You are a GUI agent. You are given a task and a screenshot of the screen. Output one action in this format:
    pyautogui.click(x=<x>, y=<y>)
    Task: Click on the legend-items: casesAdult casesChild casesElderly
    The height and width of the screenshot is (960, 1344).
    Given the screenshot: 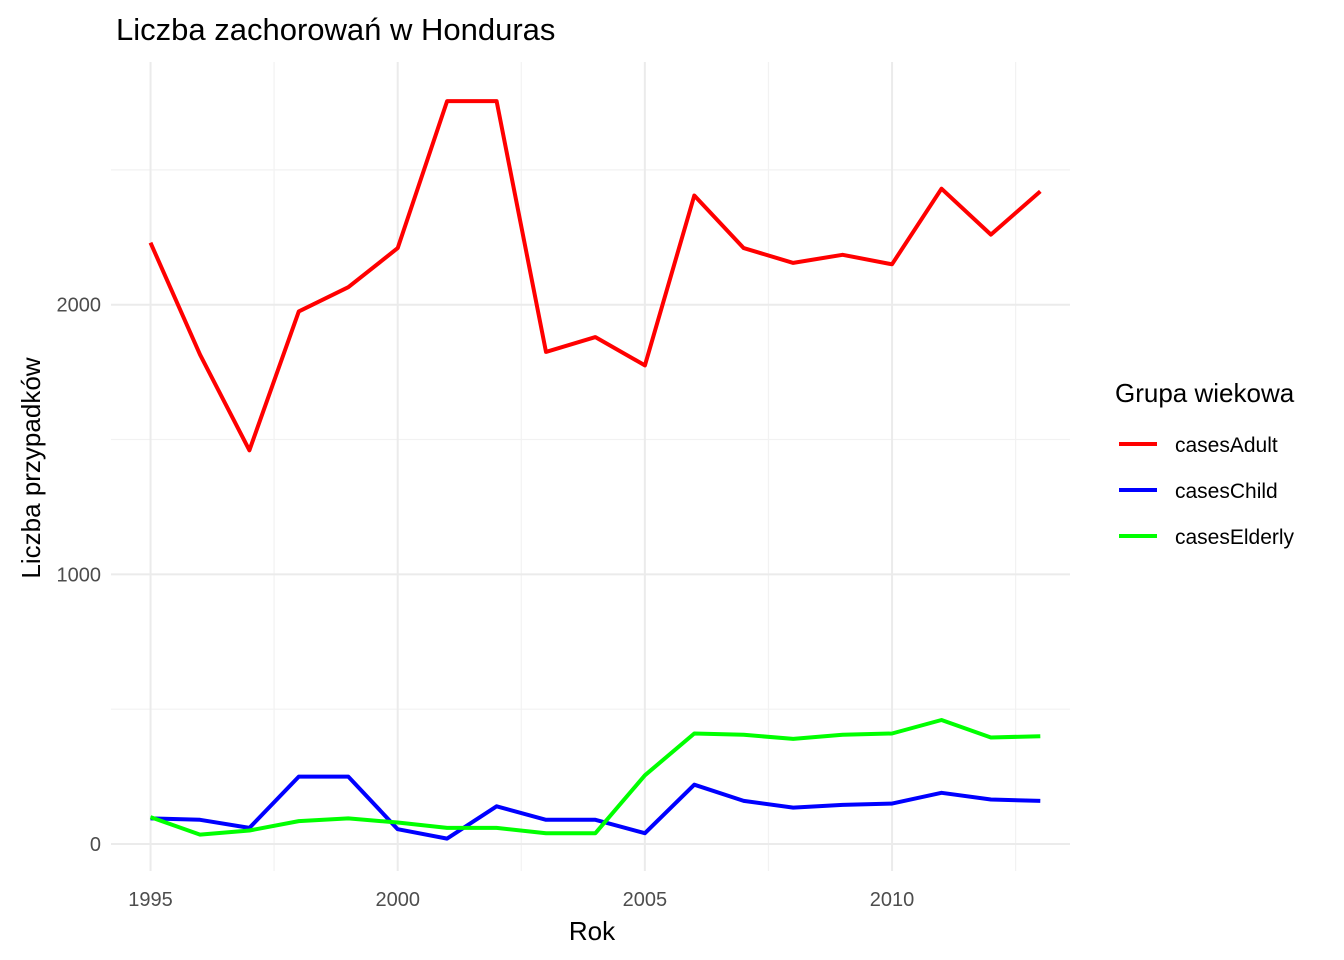 What is the action you would take?
    pyautogui.click(x=1207, y=491)
    